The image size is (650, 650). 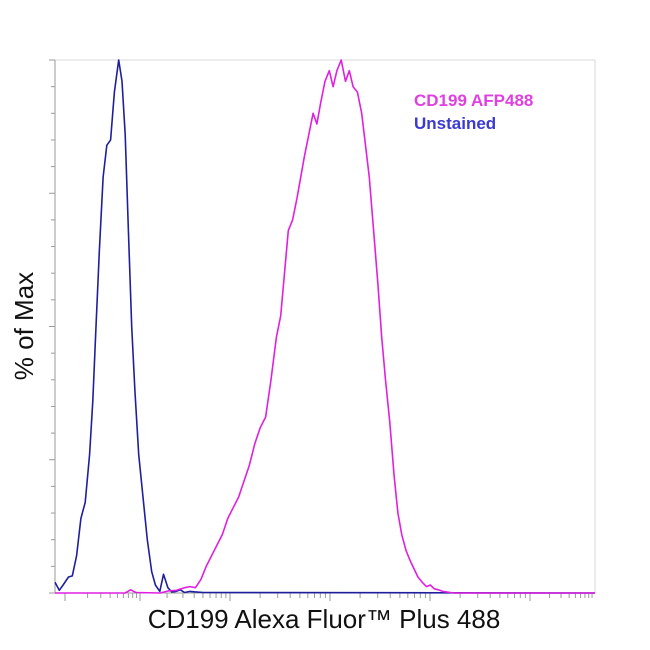 What do you see at coordinates (473, 100) in the screenshot?
I see `legend-entry-cd199: CD199 AFP488` at bounding box center [473, 100].